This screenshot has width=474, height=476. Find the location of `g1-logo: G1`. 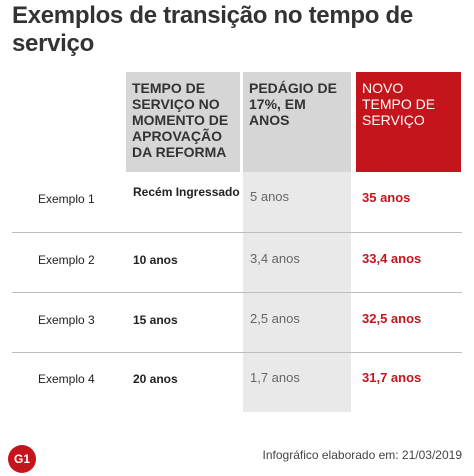

g1-logo: G1 is located at coordinates (22, 459).